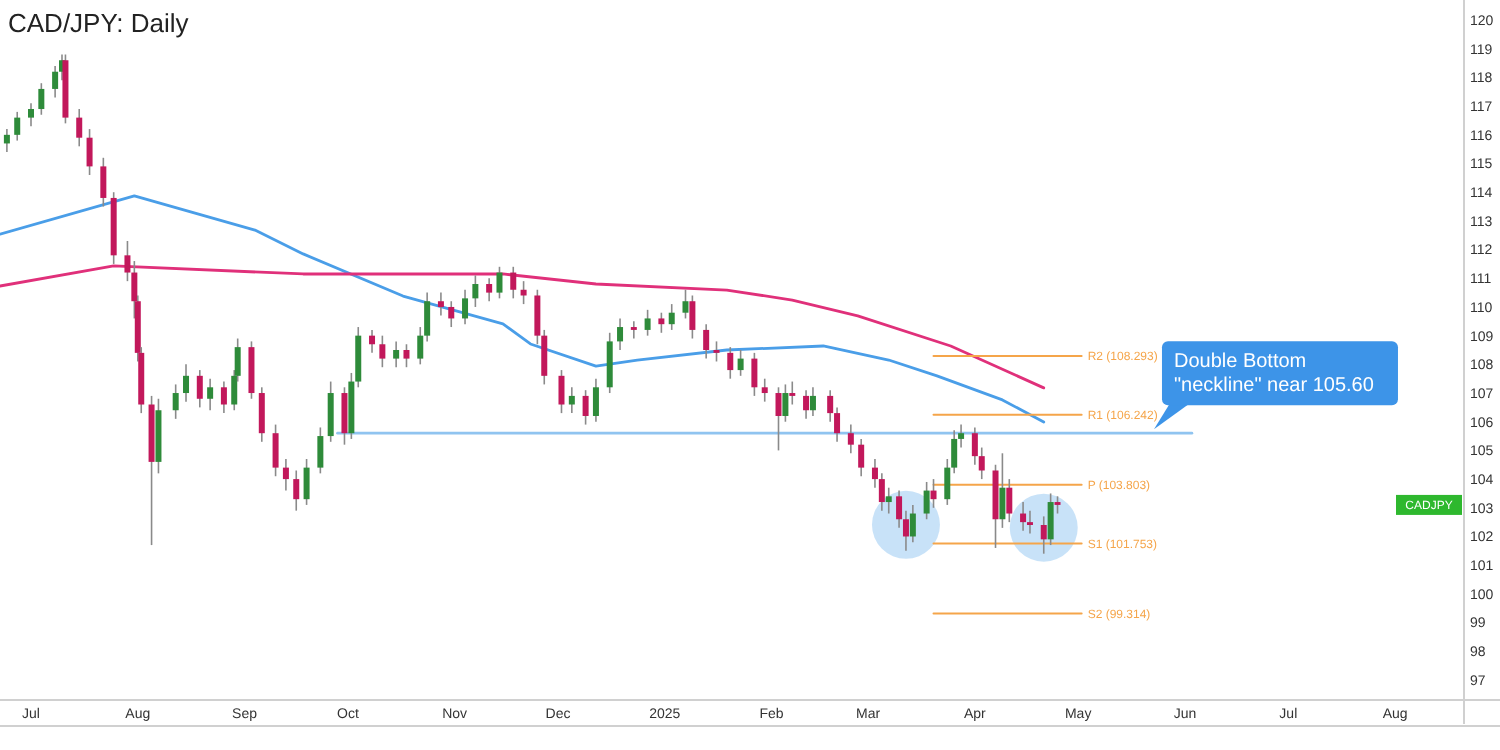 The height and width of the screenshot is (750, 1500). What do you see at coordinates (99, 23) in the screenshot?
I see `chart-title: CAD/JPY: Daily` at bounding box center [99, 23].